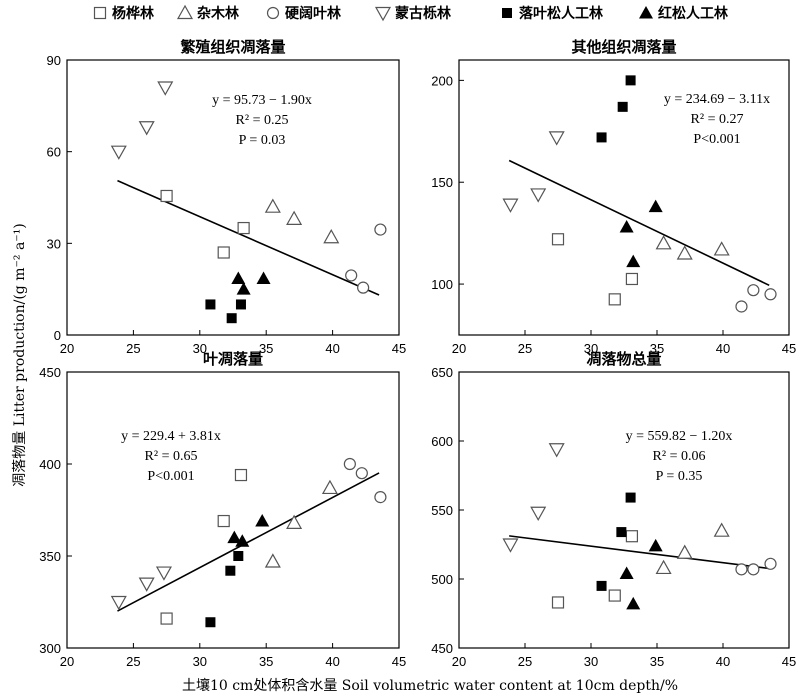 This screenshot has height=697, width=800. Describe the element at coordinates (507, 13) in the screenshot. I see `legend-marker-filled-square` at that location.